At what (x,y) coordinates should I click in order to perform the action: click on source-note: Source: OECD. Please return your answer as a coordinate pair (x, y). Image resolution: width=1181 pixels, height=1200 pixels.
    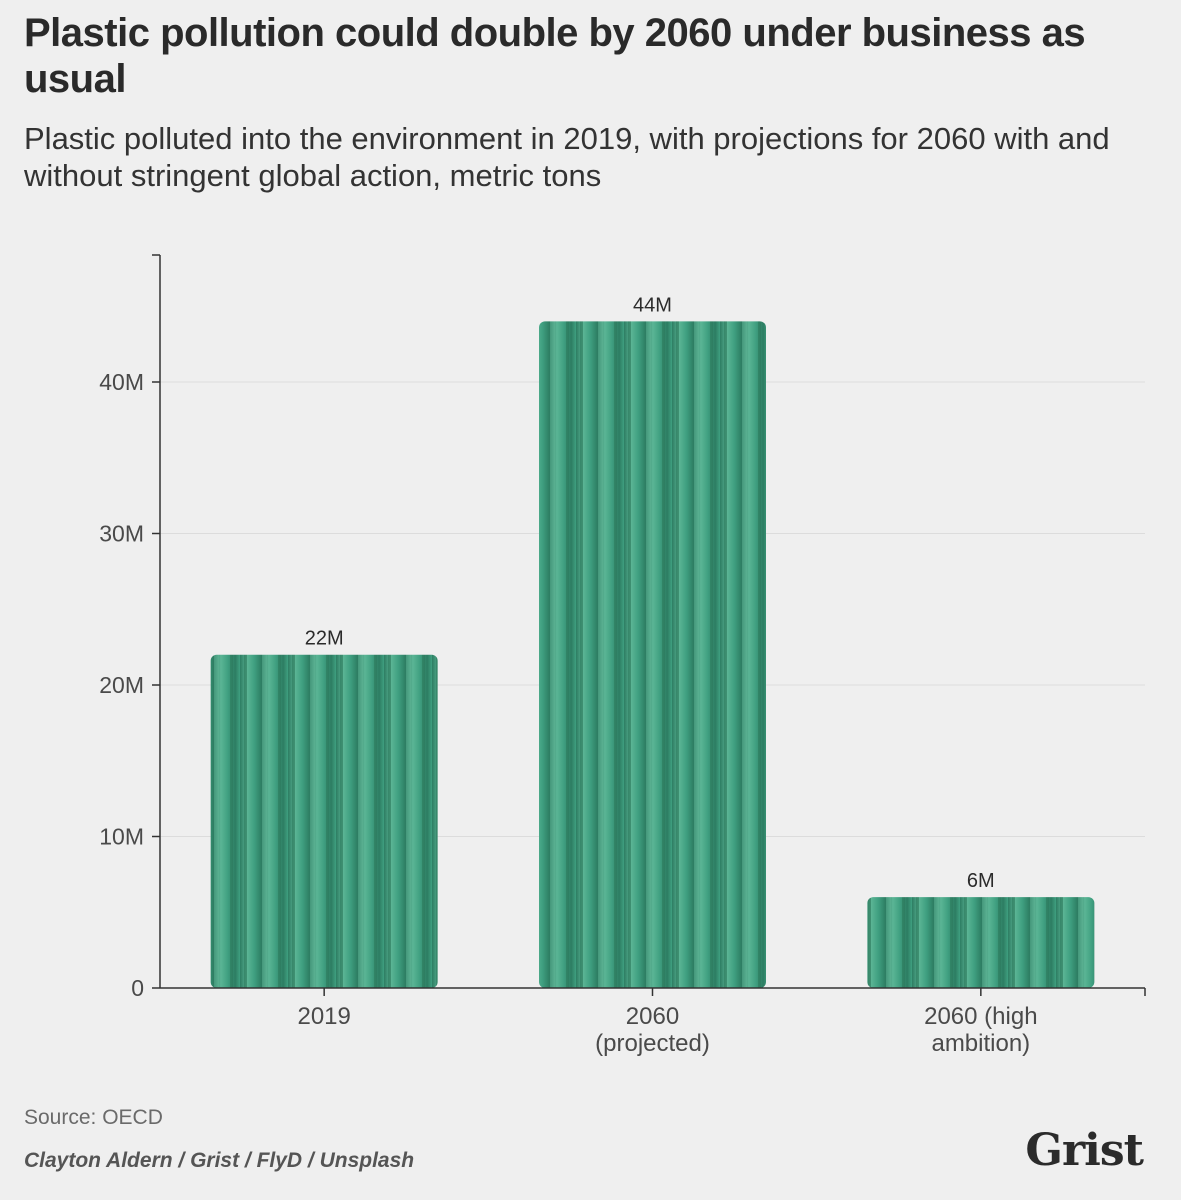
    Looking at the image, I should click on (93, 1117).